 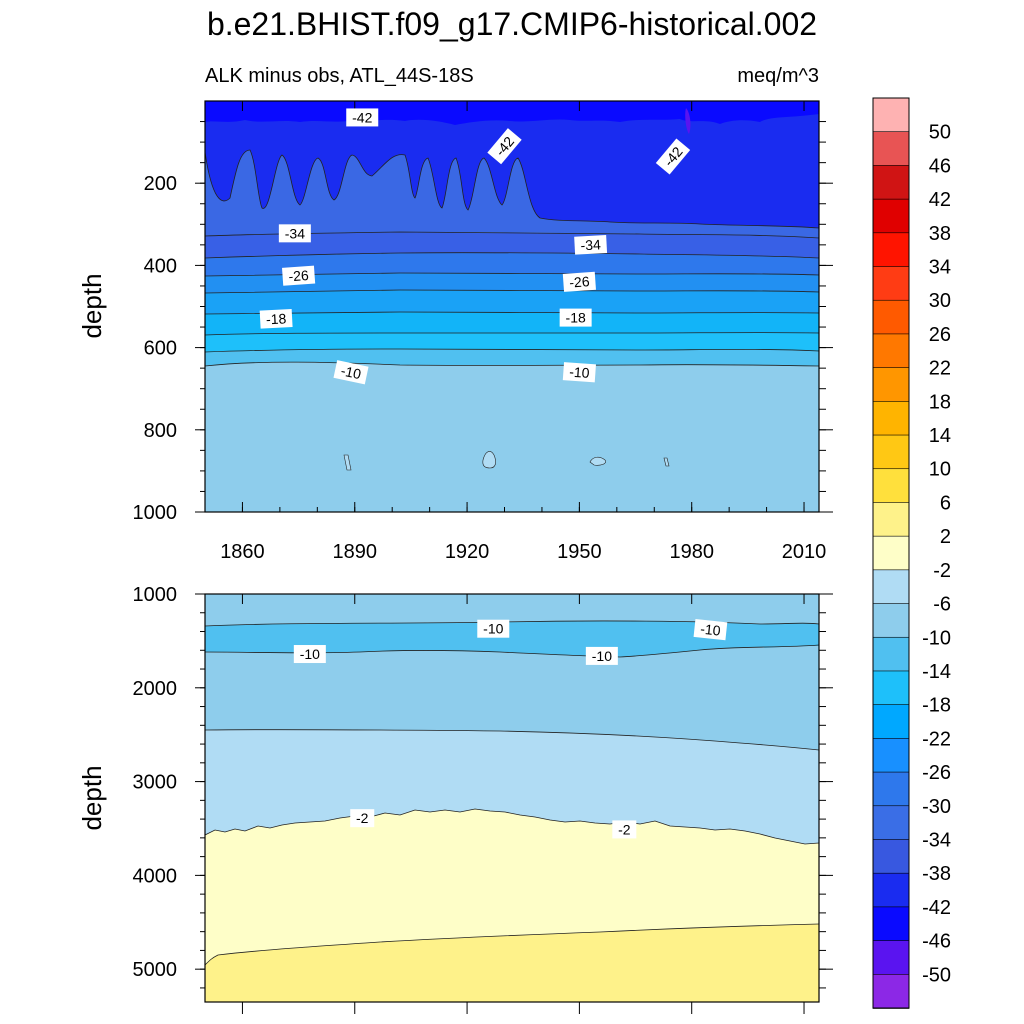 What do you see at coordinates (778, 76) in the screenshot?
I see `panel-subtitle-units: meq/m^3` at bounding box center [778, 76].